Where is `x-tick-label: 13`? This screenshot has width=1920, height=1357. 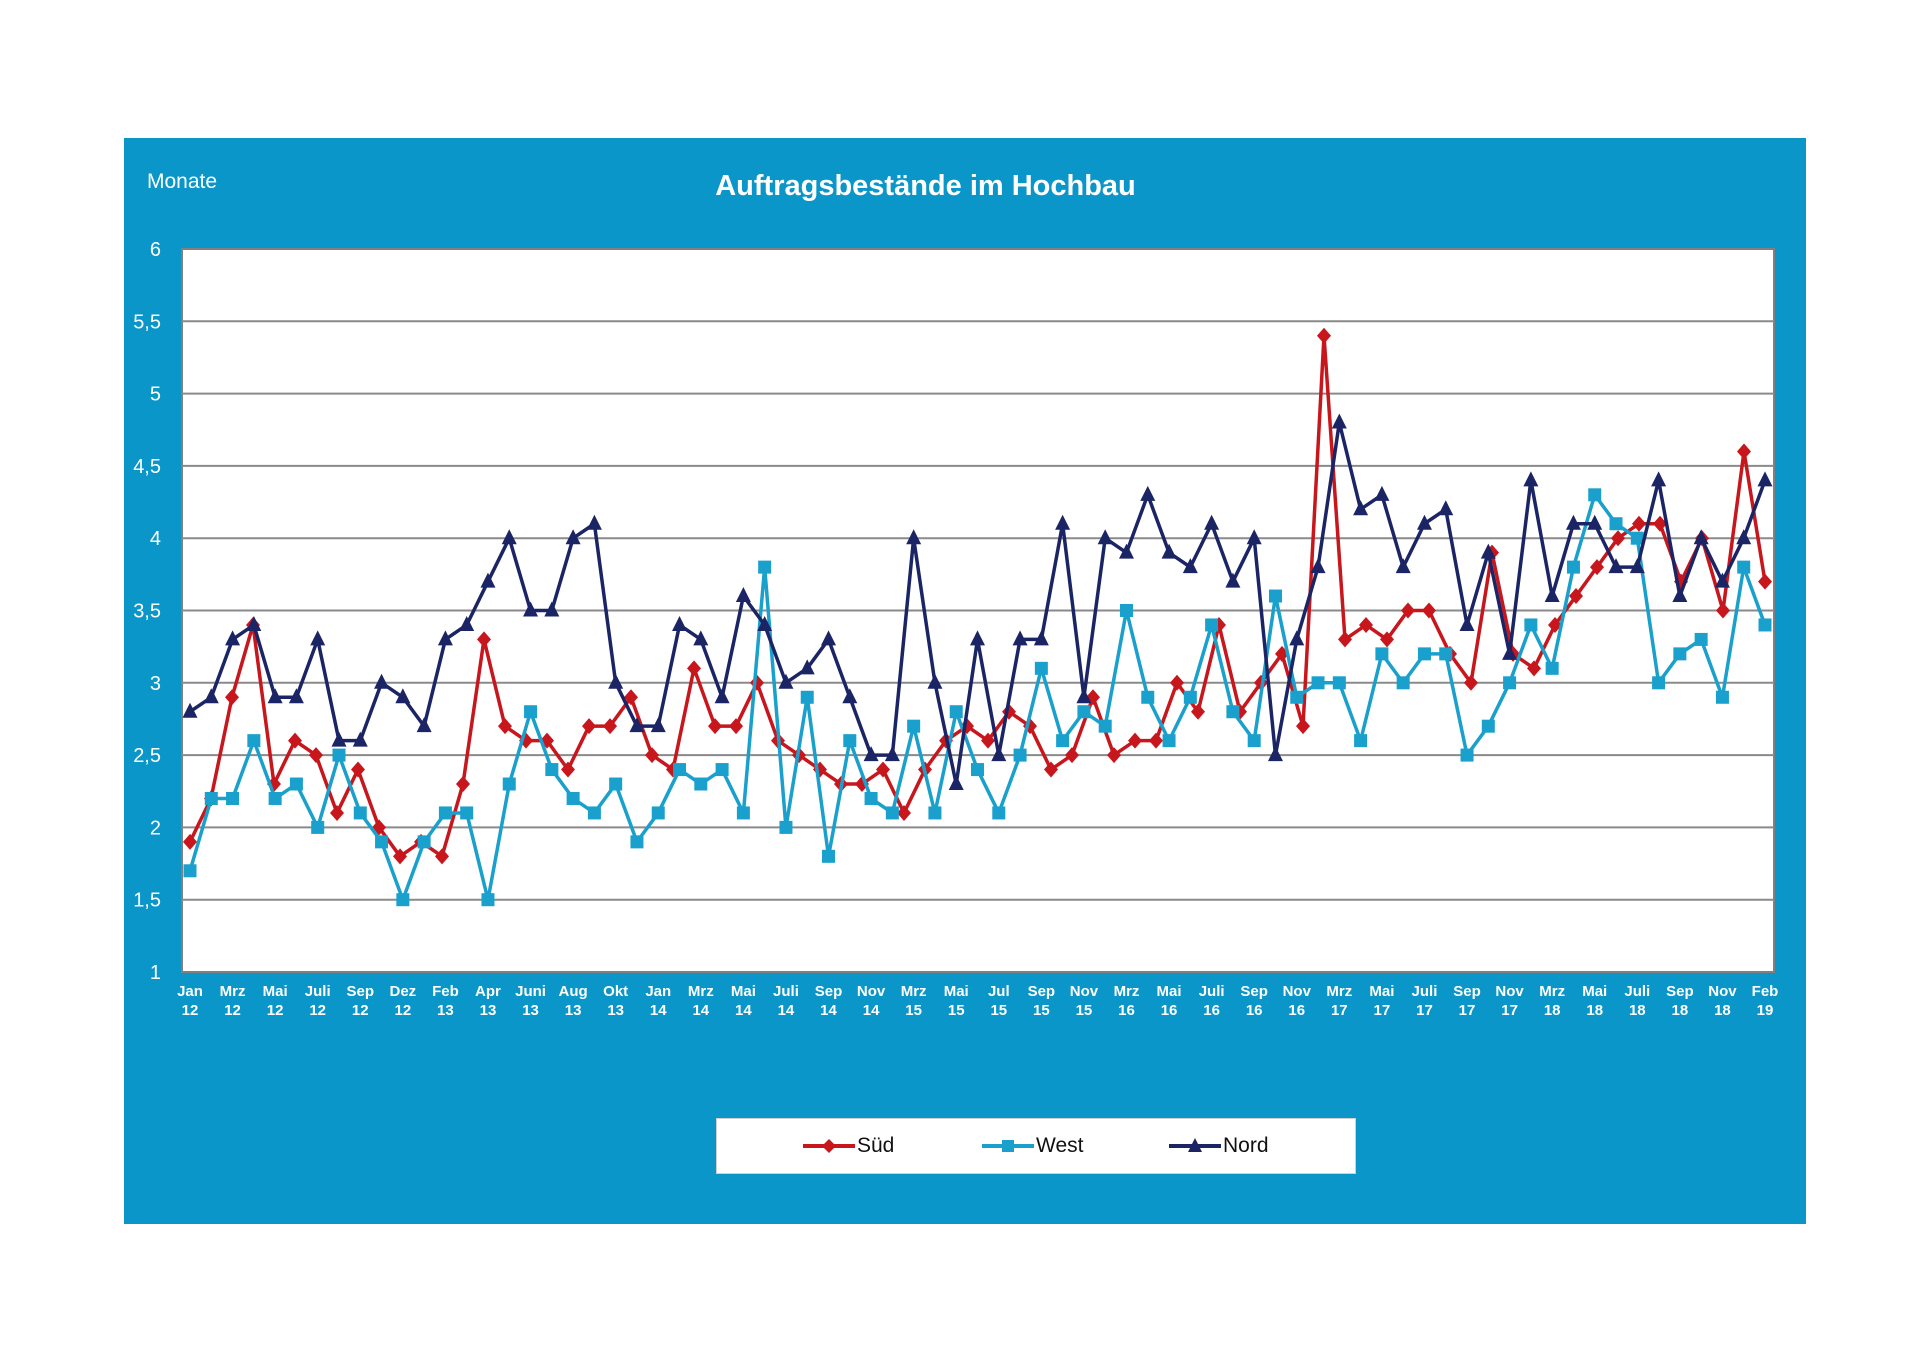
x-tick-label: 13 is located at coordinates (488, 1010).